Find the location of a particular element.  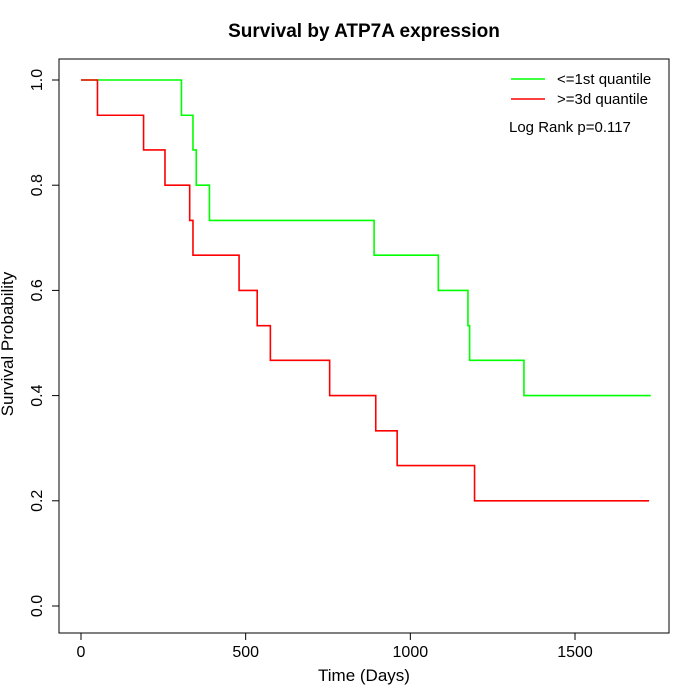

y-tick-label: 0.0 is located at coordinates (37, 606).